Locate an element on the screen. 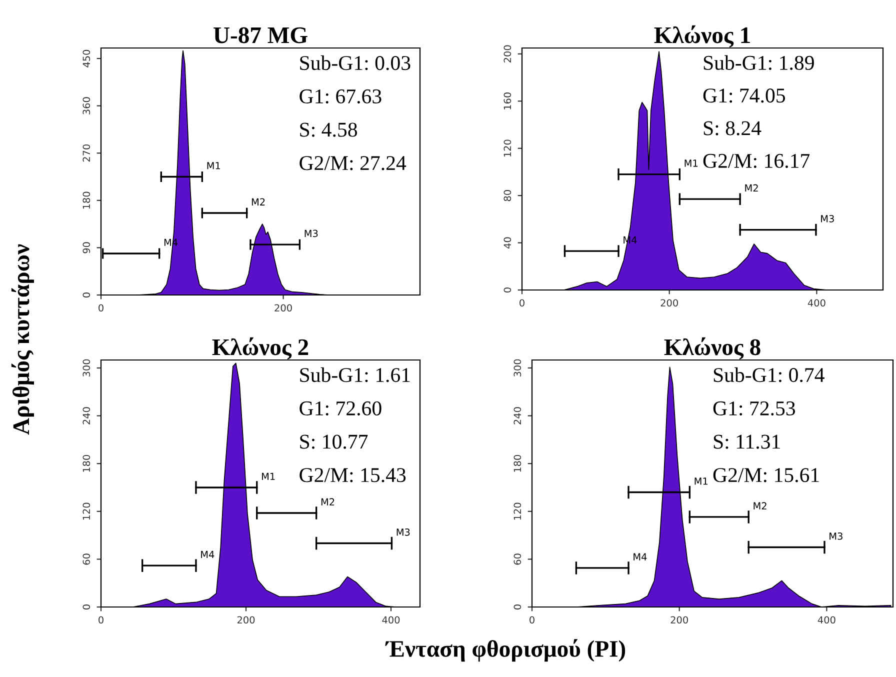 This screenshot has height=677, width=896. y-tick-label: 80 is located at coordinates (508, 196).